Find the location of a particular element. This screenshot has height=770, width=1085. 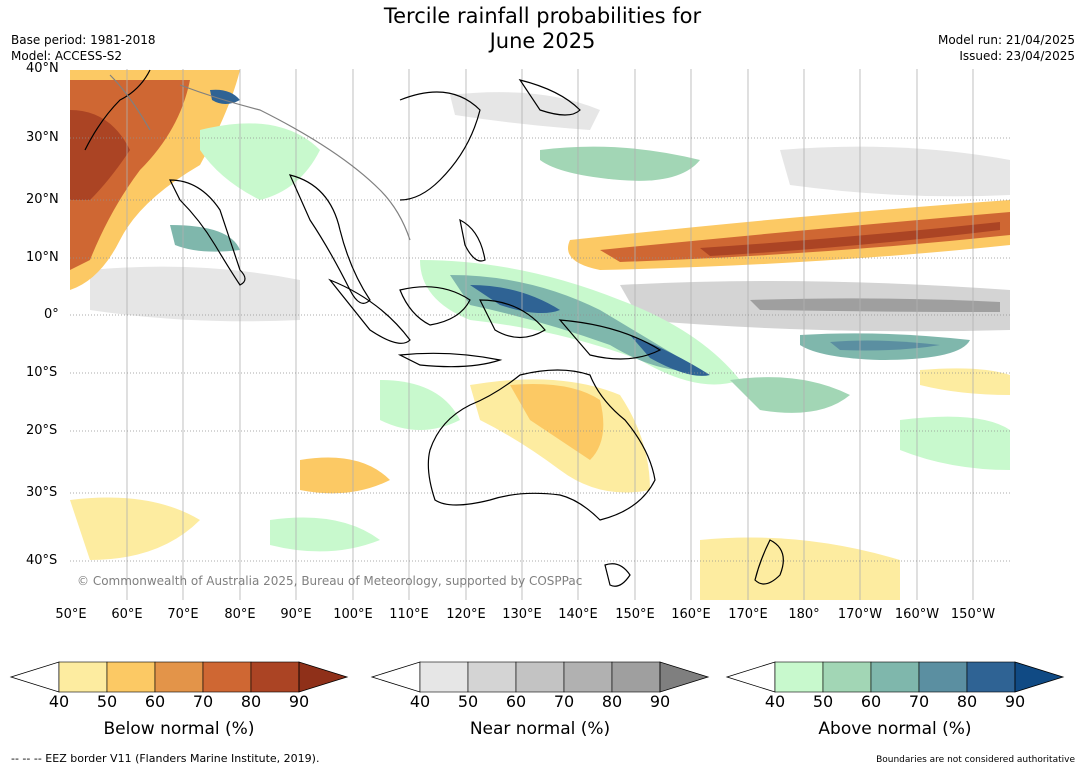

map-title-line1: Tercile rainfall probabilities for is located at coordinates (542, 16).